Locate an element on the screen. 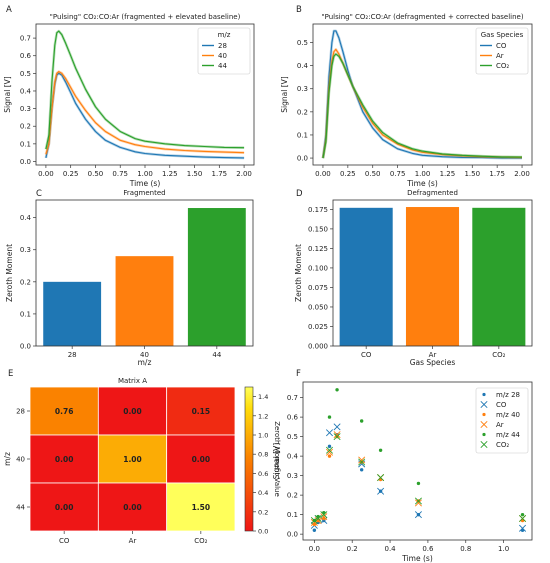 Image resolution: width=550 pixels, height=563 pixels. chart-title: Defragmented is located at coordinates (432, 193).